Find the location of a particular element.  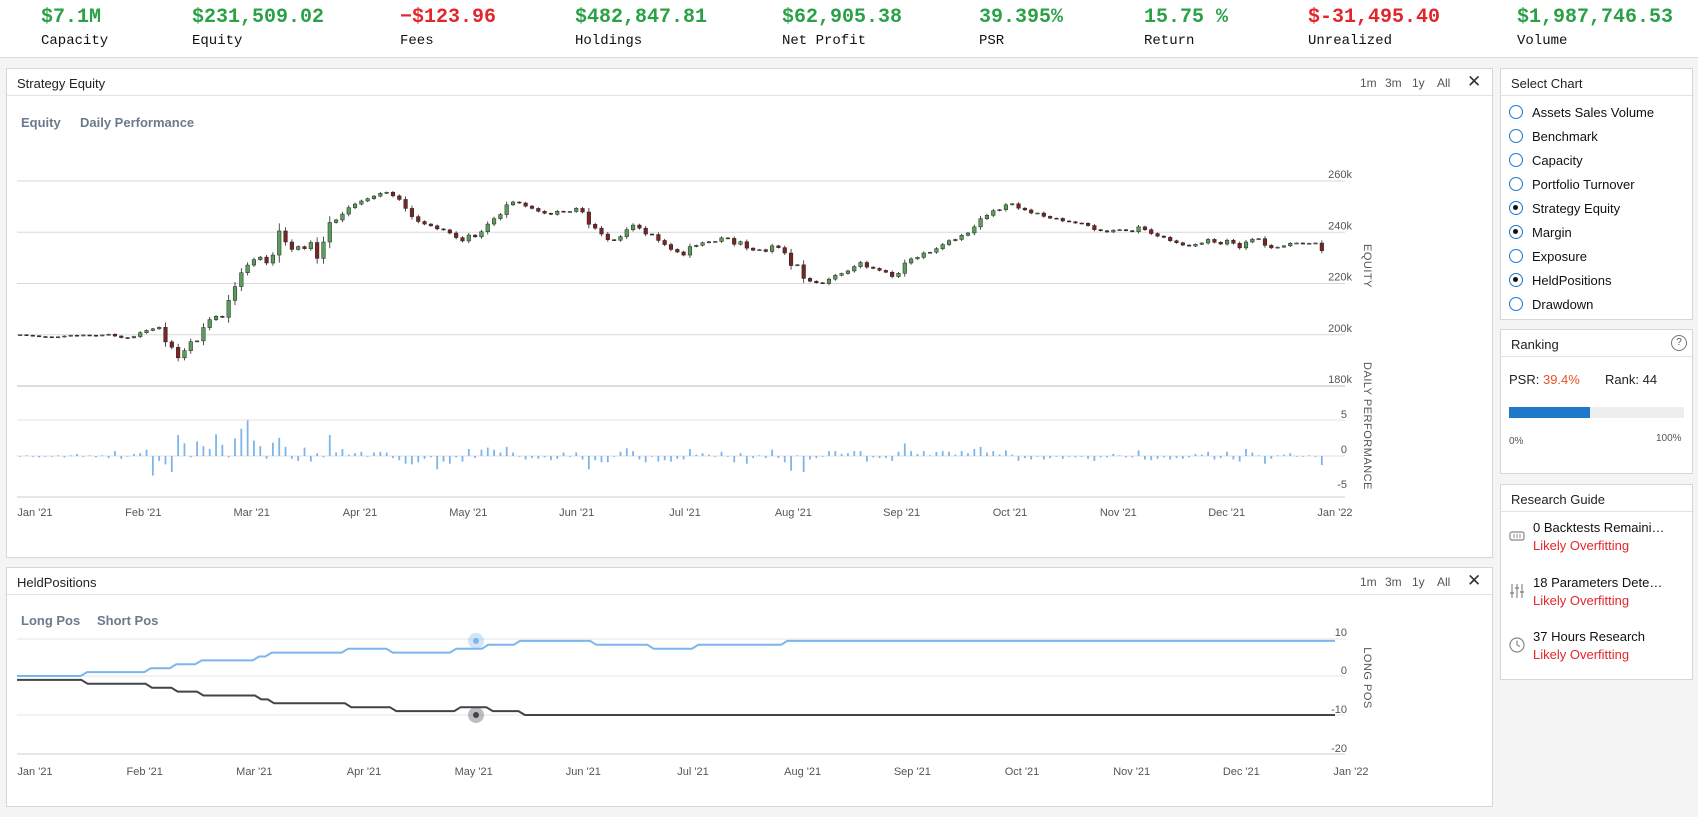

tab-short-pos: Short Pos is located at coordinates (128, 620).